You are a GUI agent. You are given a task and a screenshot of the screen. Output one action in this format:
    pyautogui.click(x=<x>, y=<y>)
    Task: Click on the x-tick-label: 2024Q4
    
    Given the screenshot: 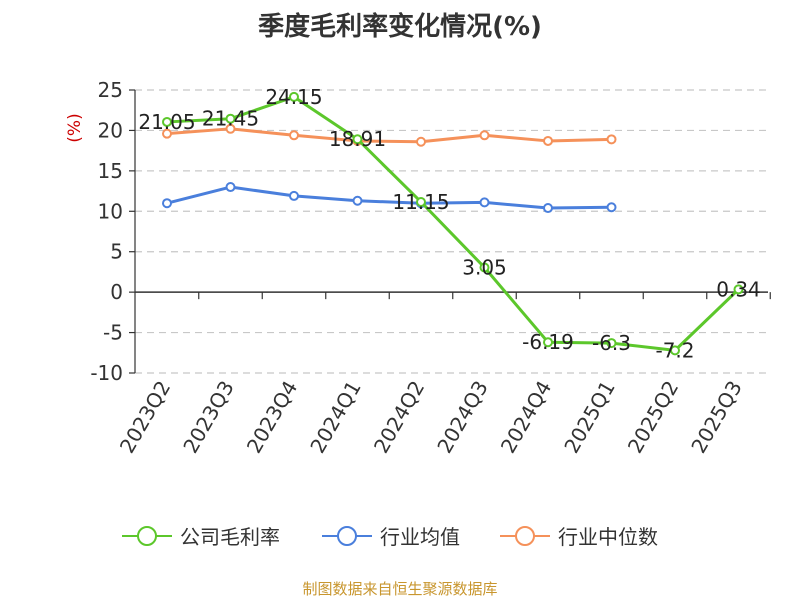 What is the action you would take?
    pyautogui.click(x=526, y=417)
    